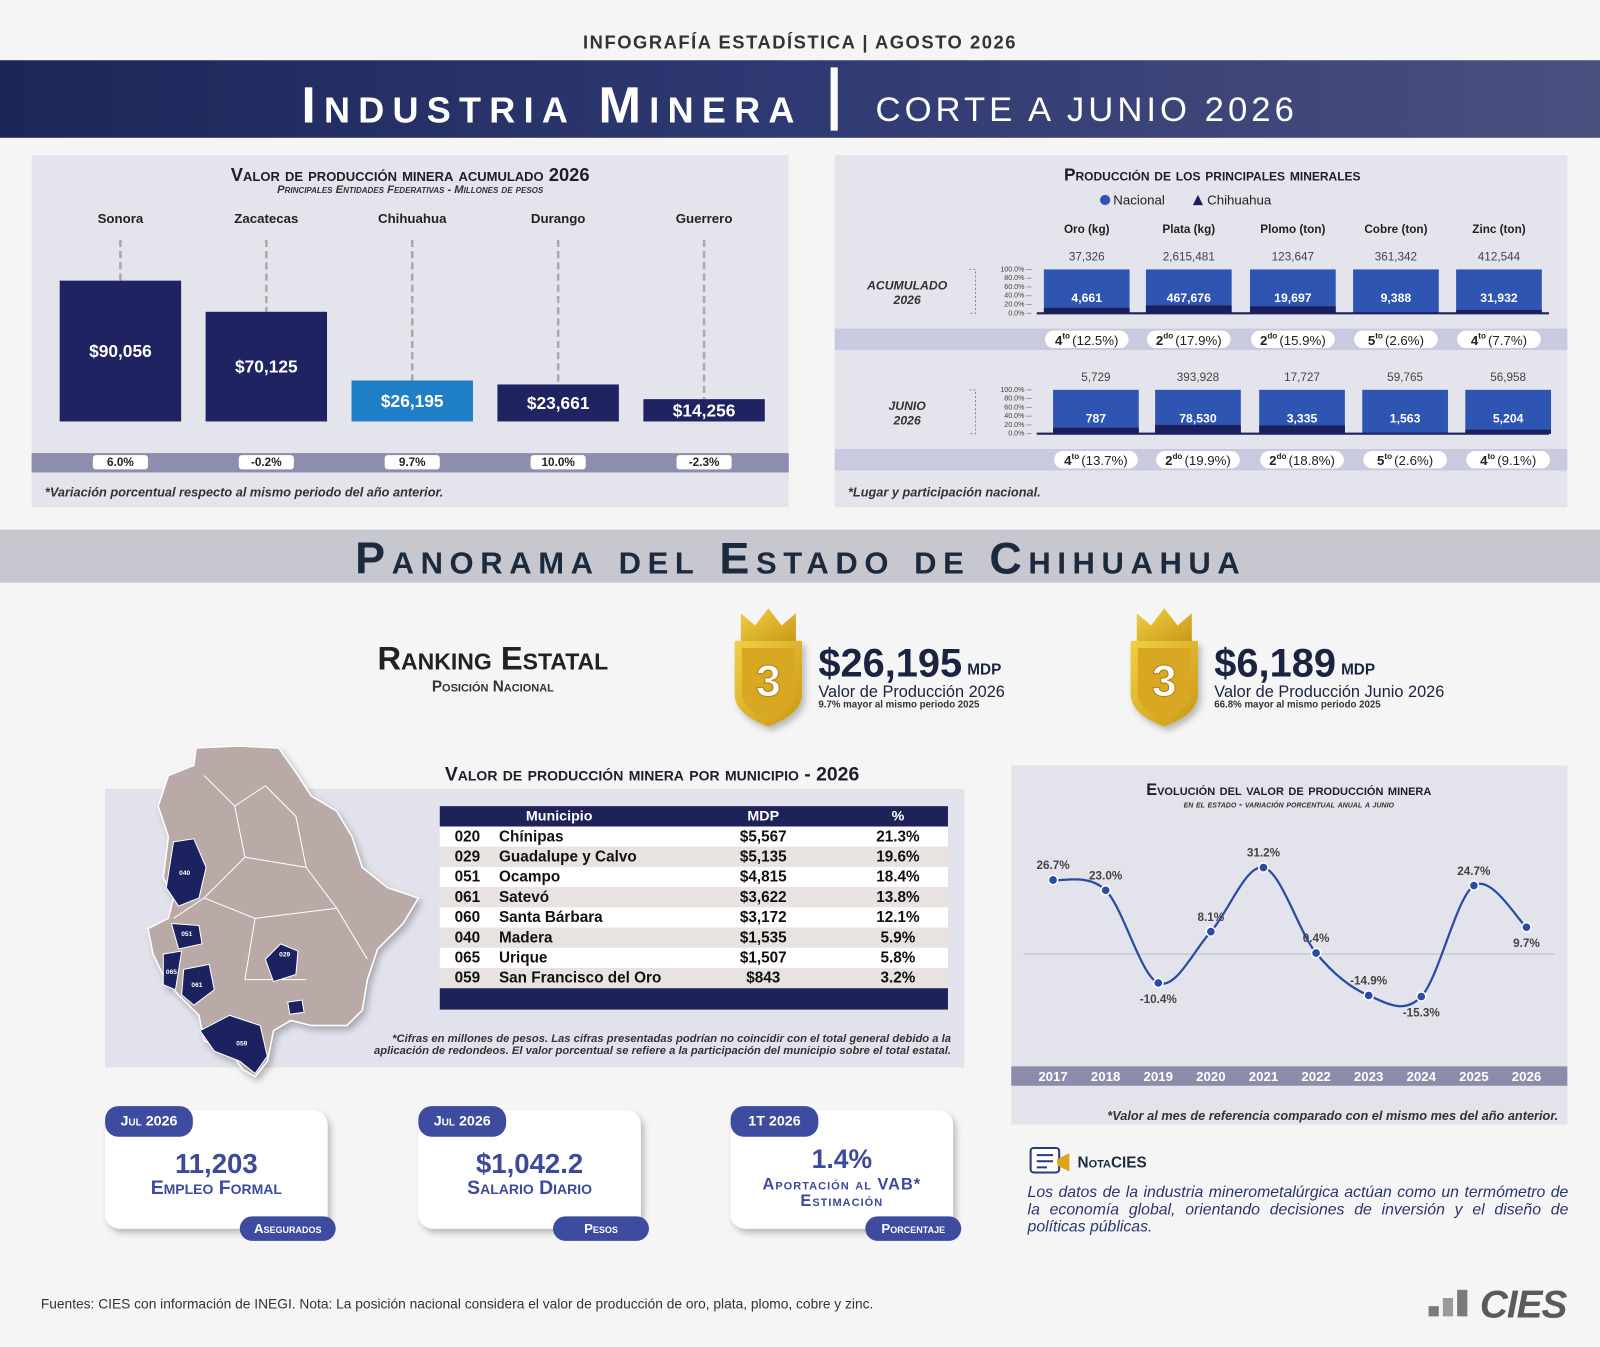 This screenshot has width=1600, height=1347. I want to click on table-cell: 040, so click(468, 937).